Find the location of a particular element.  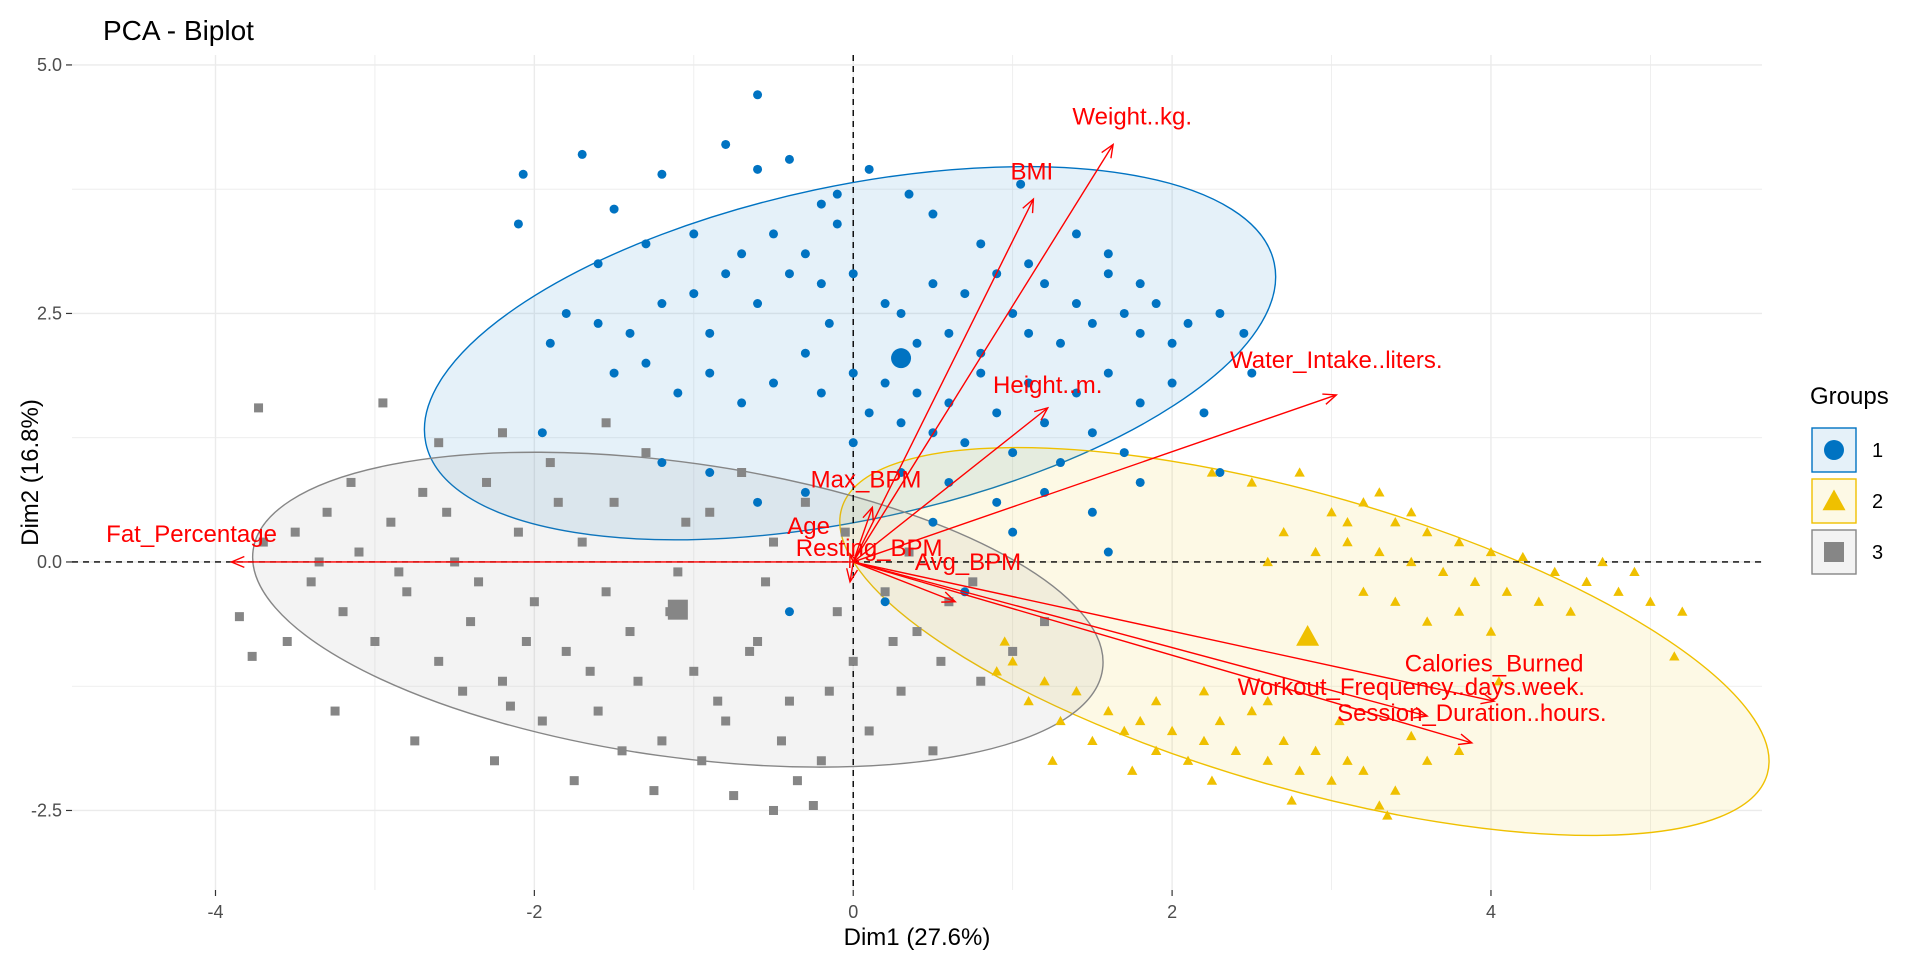

arrowhead-Session_Duration..hours. is located at coordinates (1465, 739).